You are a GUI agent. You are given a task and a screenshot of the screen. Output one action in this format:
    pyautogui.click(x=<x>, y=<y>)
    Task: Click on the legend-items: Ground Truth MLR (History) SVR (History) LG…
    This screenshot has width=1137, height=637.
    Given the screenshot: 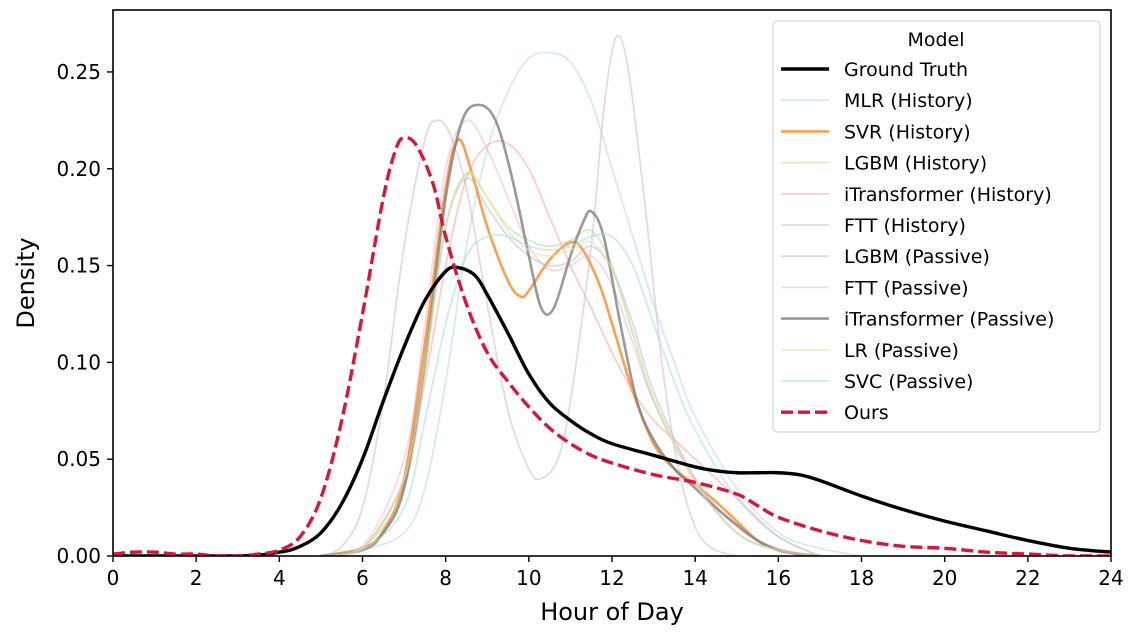 What is the action you would take?
    pyautogui.click(x=917, y=241)
    